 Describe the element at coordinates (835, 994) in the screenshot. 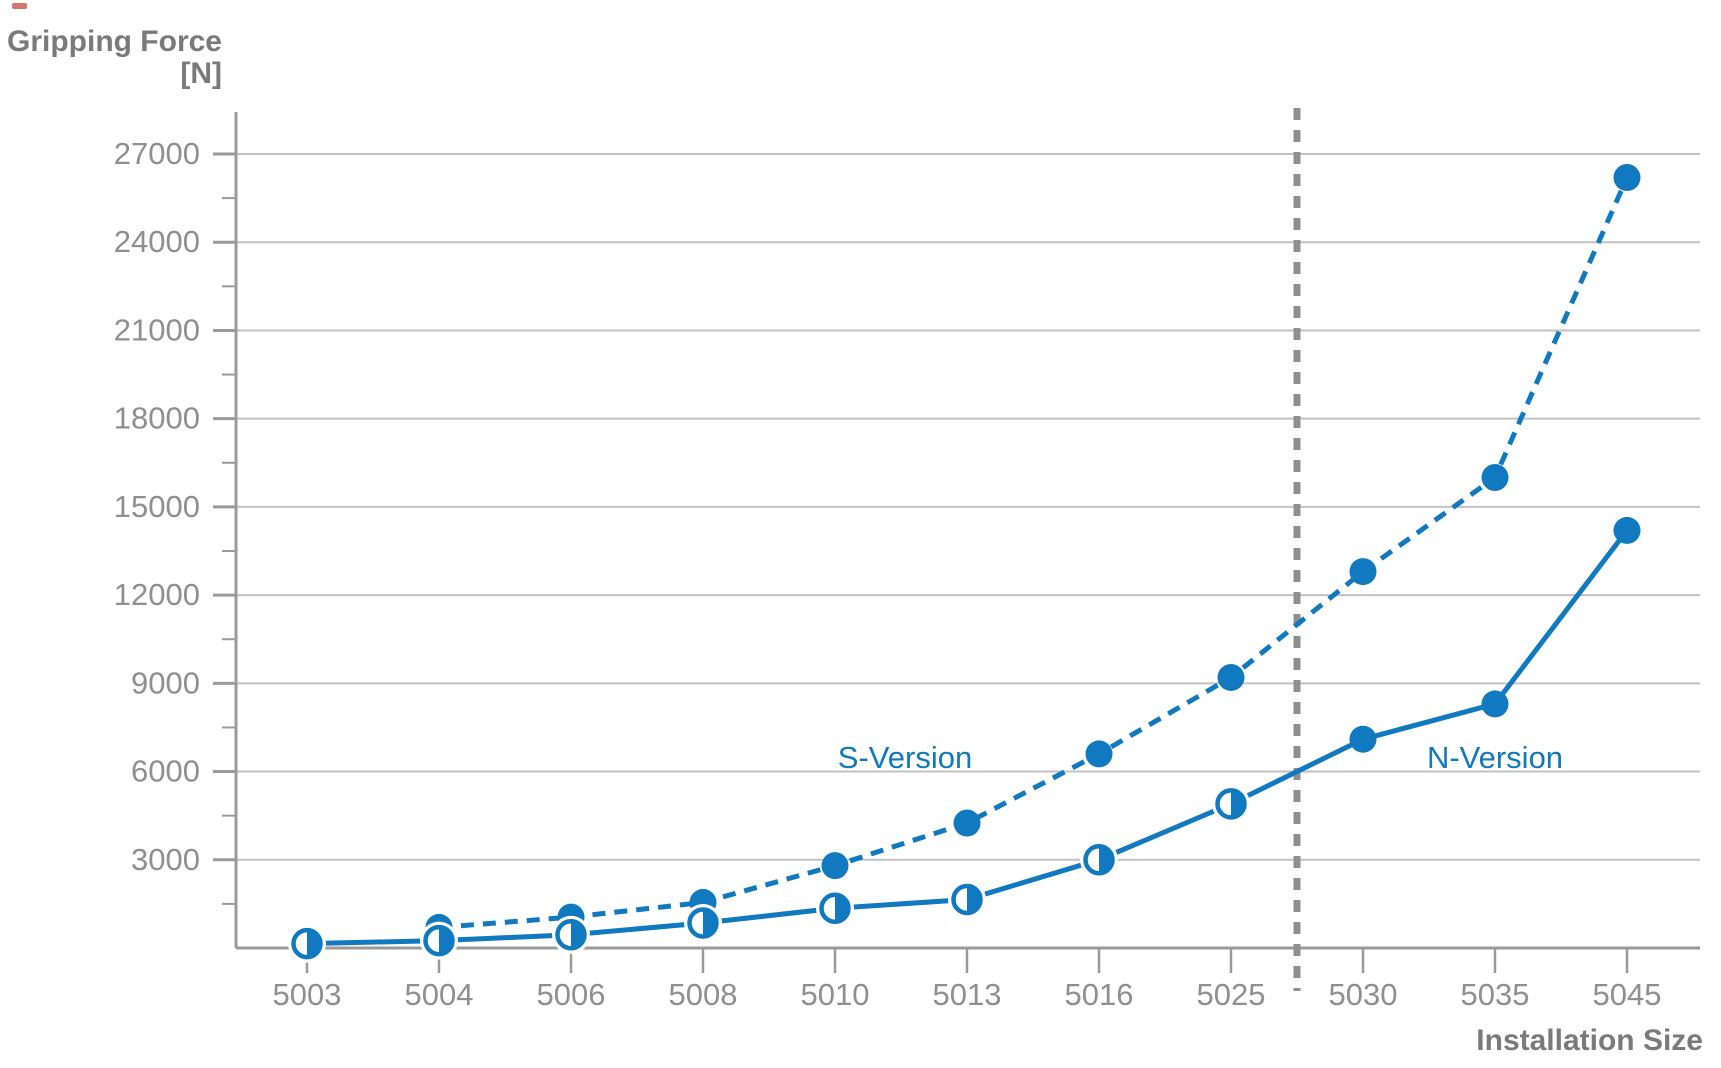

I see `x-tick-label: 5010` at that location.